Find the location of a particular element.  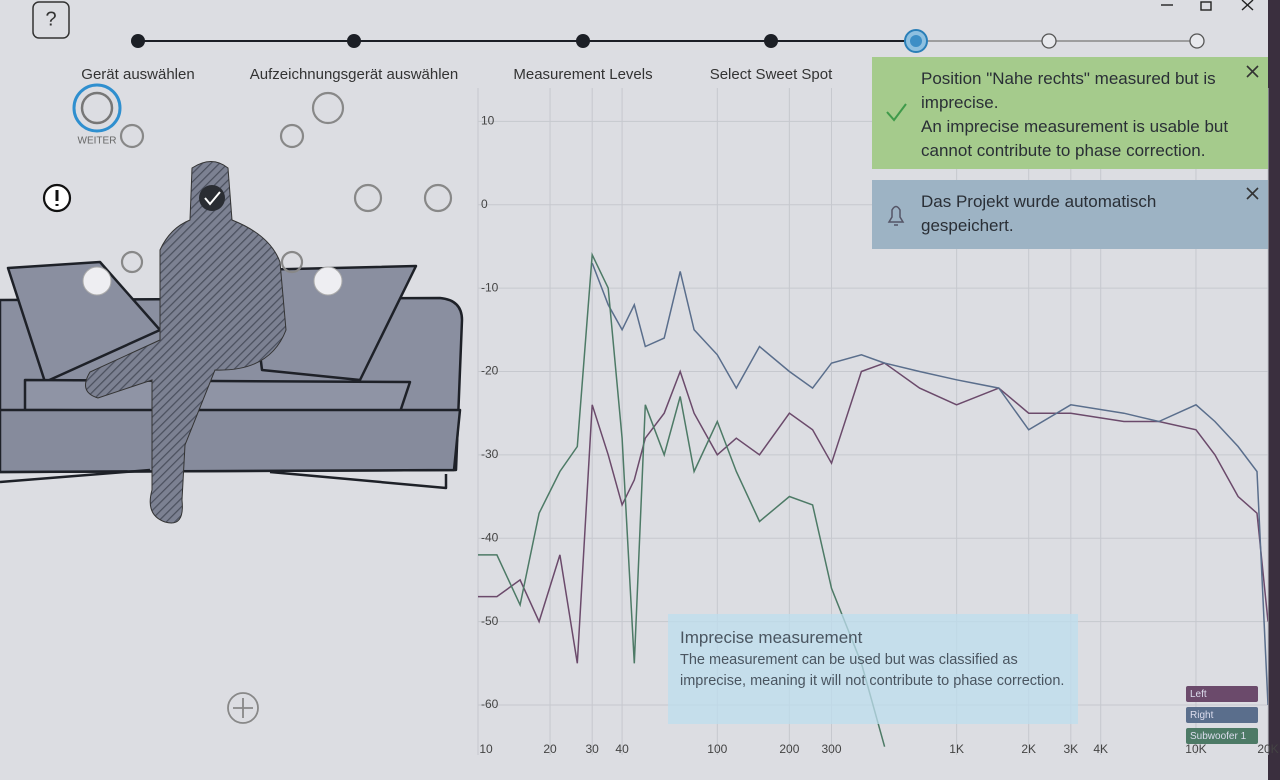

x-tick-label: 10K is located at coordinates (1195, 749).